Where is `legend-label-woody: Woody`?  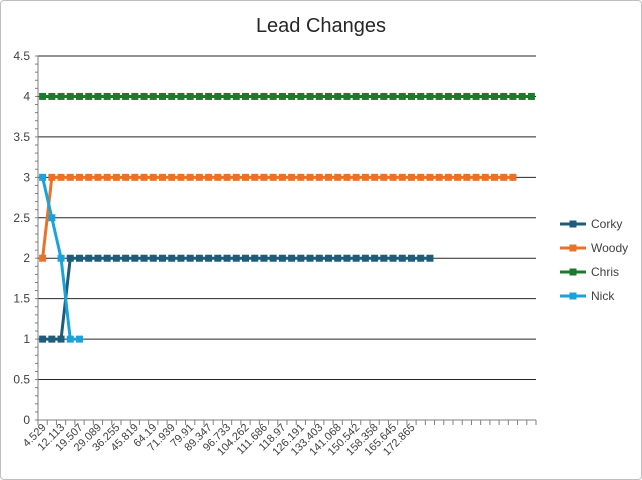 legend-label-woody: Woody is located at coordinates (609, 248).